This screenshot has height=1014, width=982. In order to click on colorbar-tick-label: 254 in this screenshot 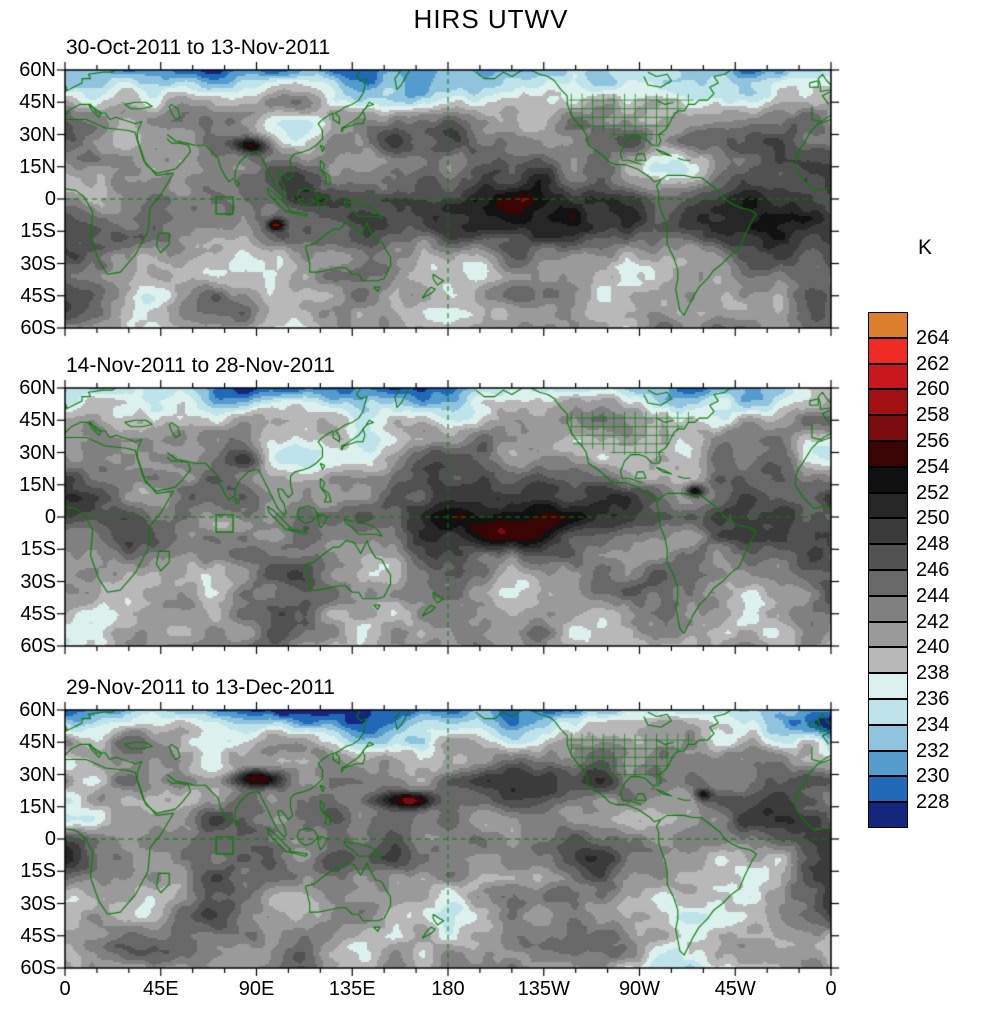, I will do `click(933, 466)`.